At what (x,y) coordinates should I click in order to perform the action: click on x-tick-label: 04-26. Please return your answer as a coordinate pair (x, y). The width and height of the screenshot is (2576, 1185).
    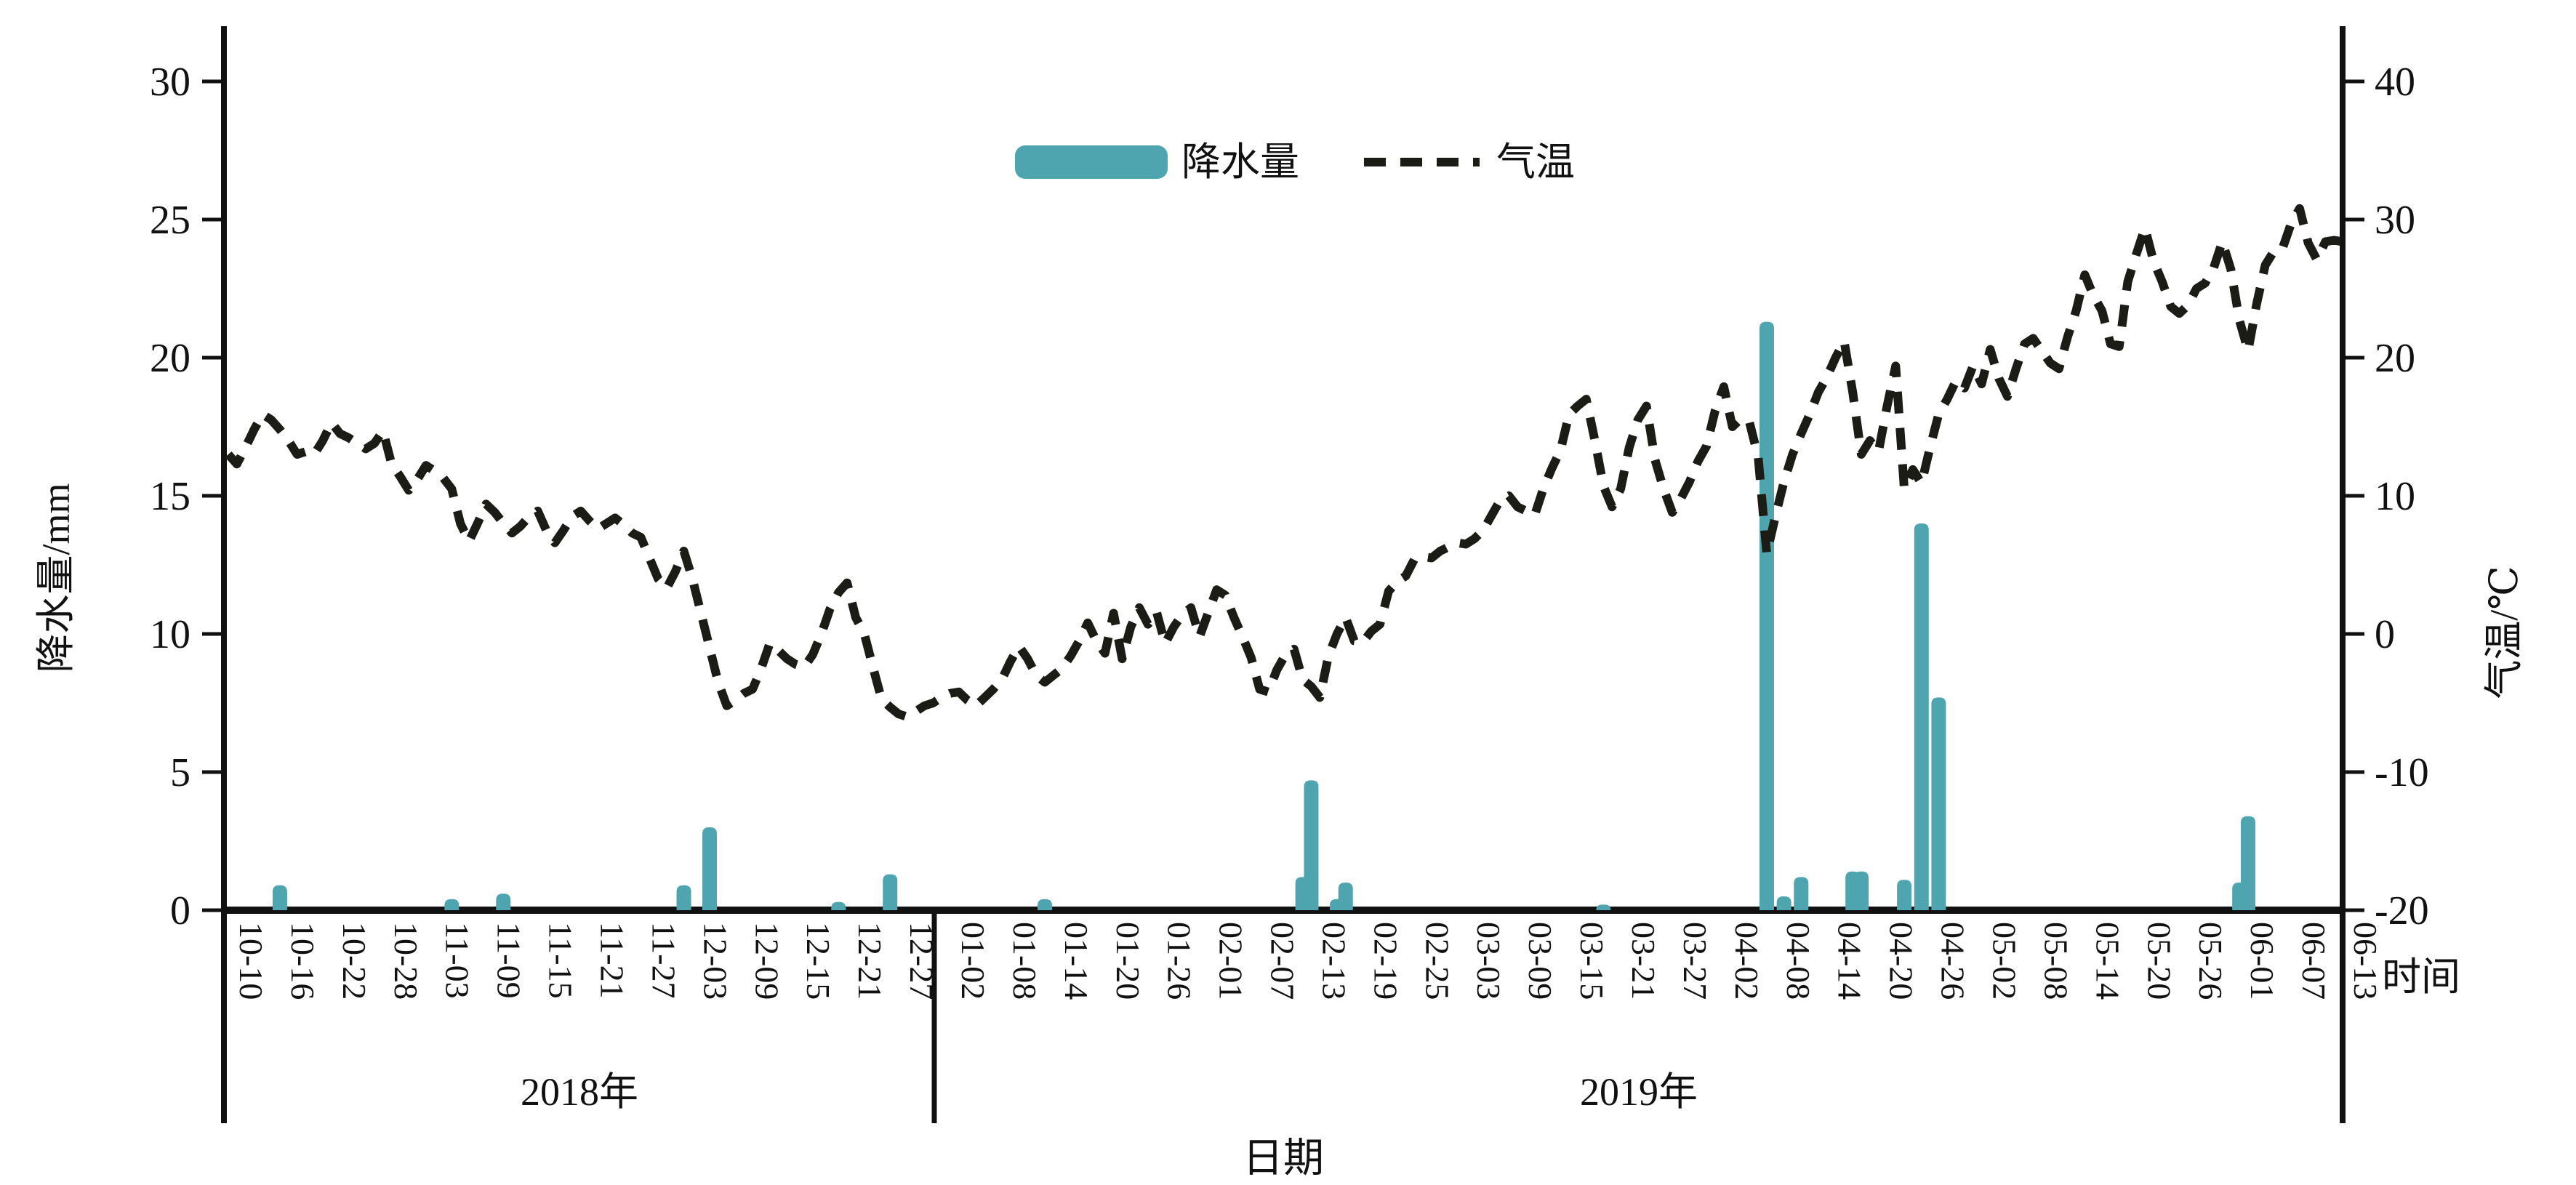
    Looking at the image, I should click on (1954, 961).